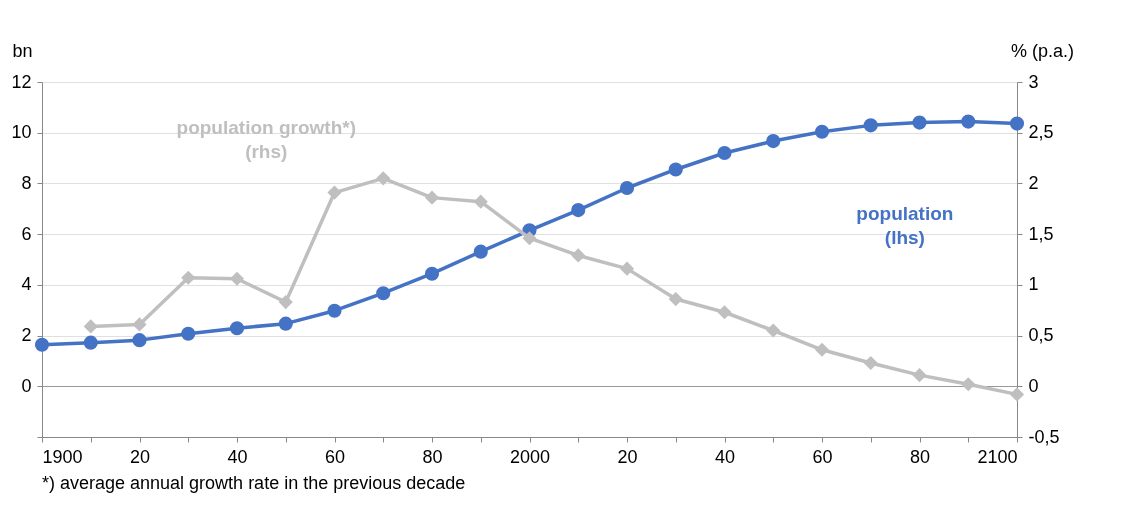  What do you see at coordinates (266, 139) in the screenshot?
I see `series-label: population growth*) (rhs)` at bounding box center [266, 139].